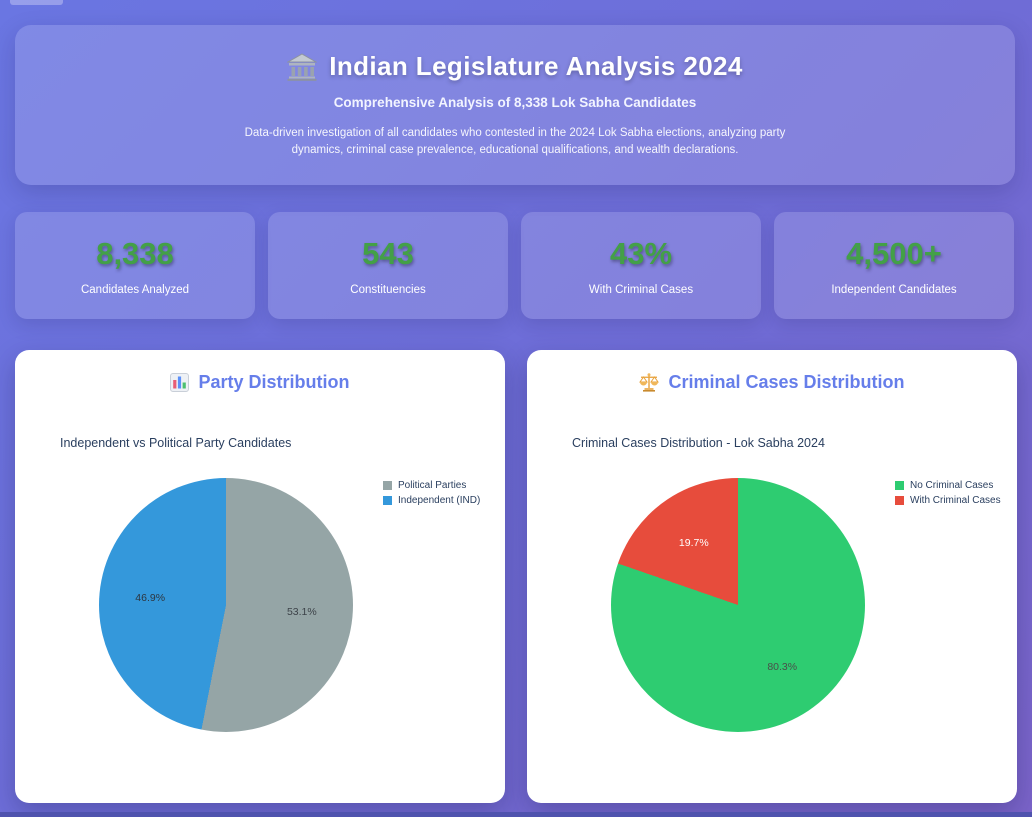 The image size is (1032, 817). What do you see at coordinates (150, 597) in the screenshot?
I see `pie-slice-label: 46.9%` at bounding box center [150, 597].